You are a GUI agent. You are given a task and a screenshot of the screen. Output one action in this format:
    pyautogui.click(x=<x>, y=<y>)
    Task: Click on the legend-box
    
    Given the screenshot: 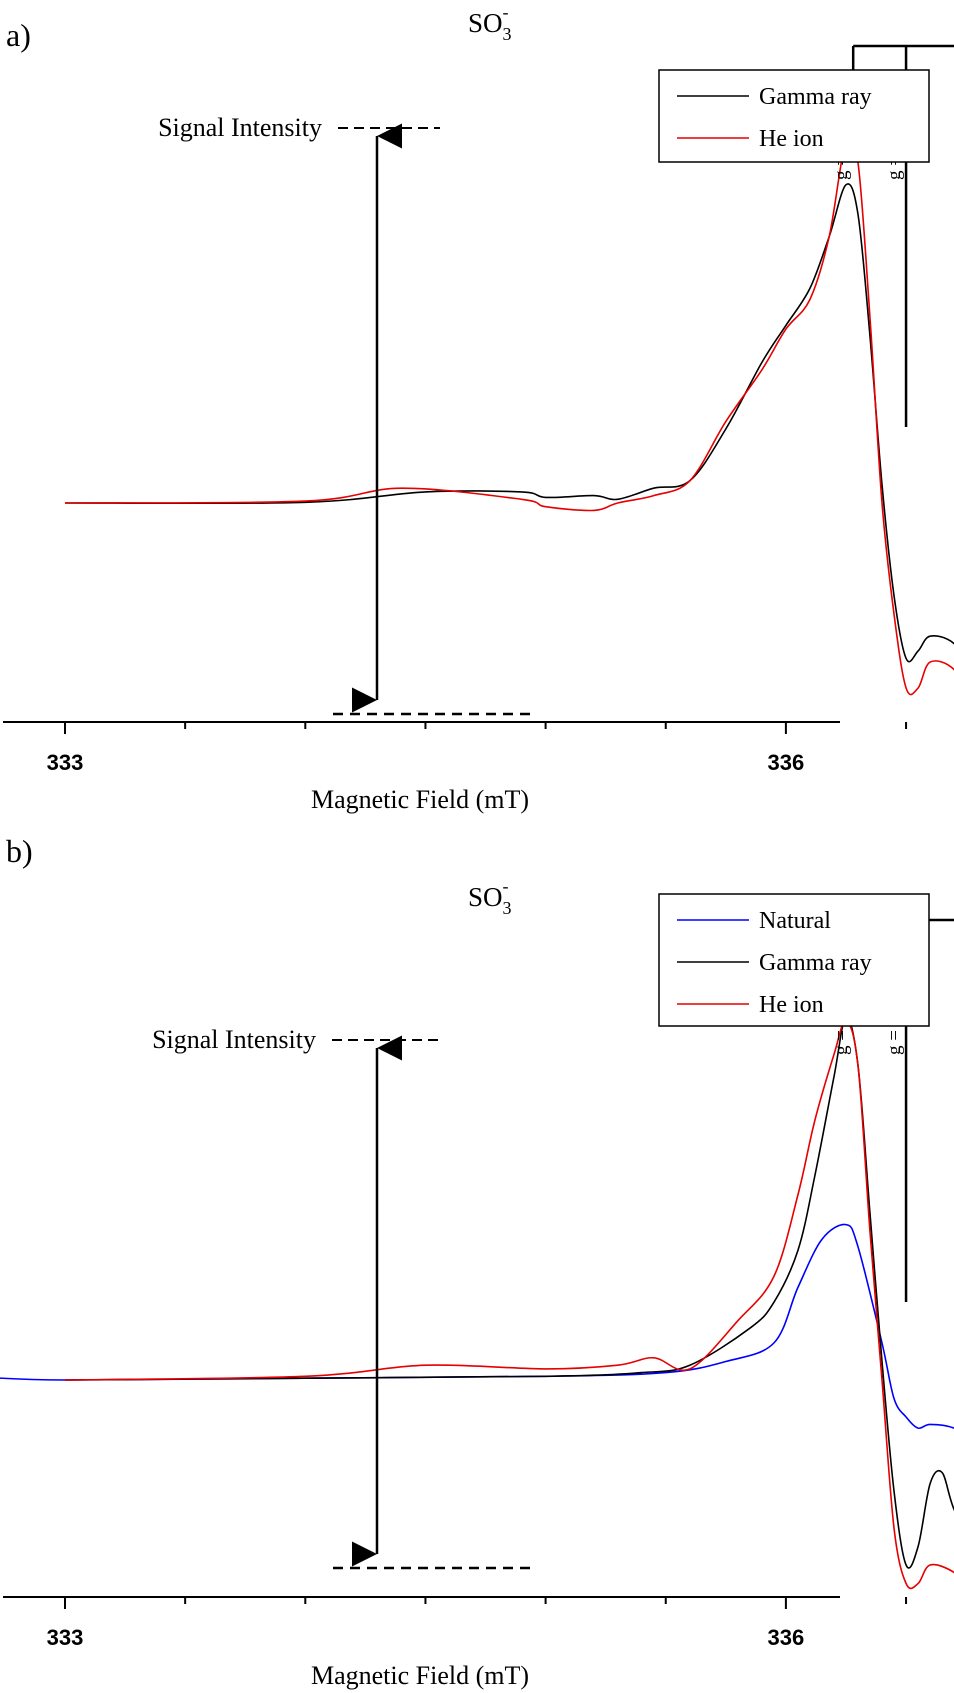 What is the action you would take?
    pyautogui.click(x=794, y=116)
    